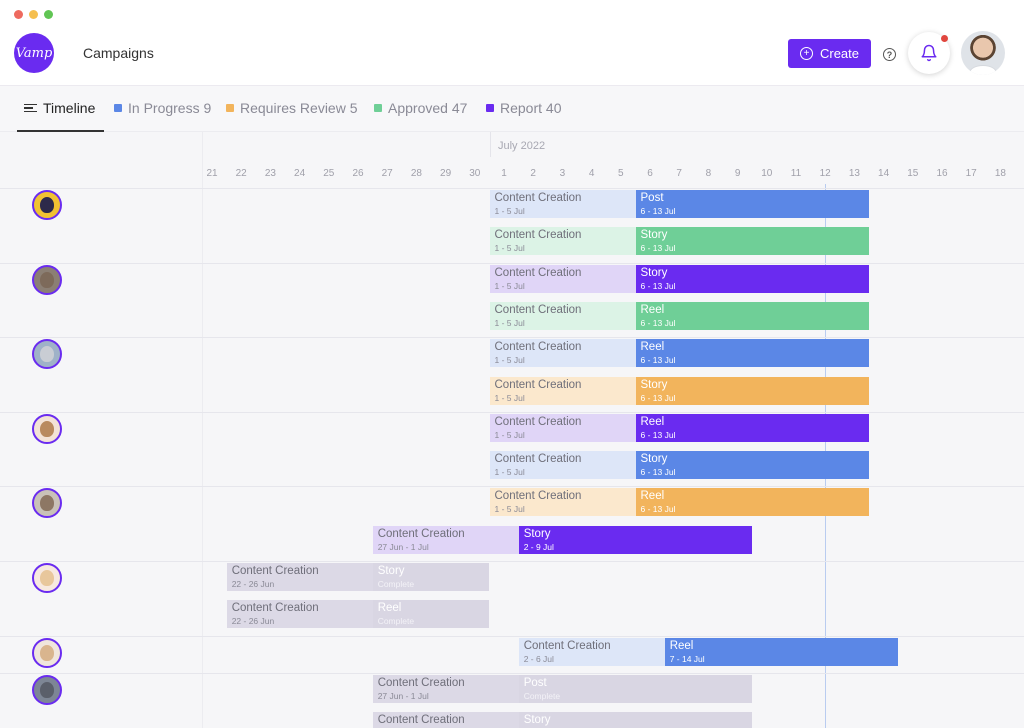 This screenshot has height=728, width=1024. I want to click on help-icon: ?, so click(889, 54).